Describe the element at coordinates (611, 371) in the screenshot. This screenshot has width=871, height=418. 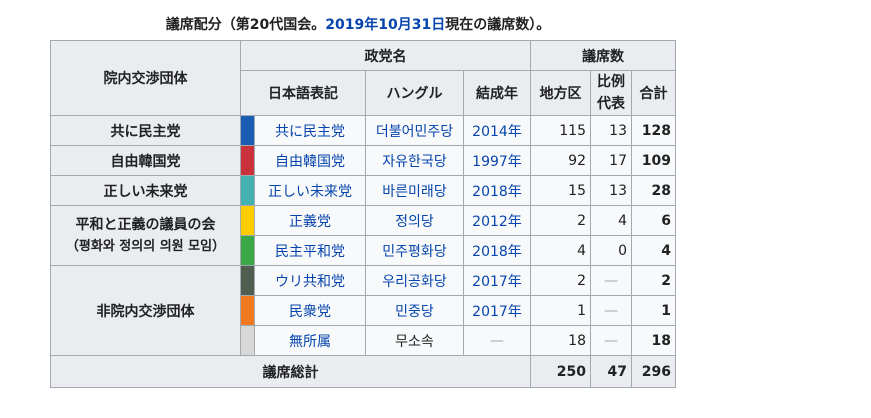
I see `totals-proportional: 47` at that location.